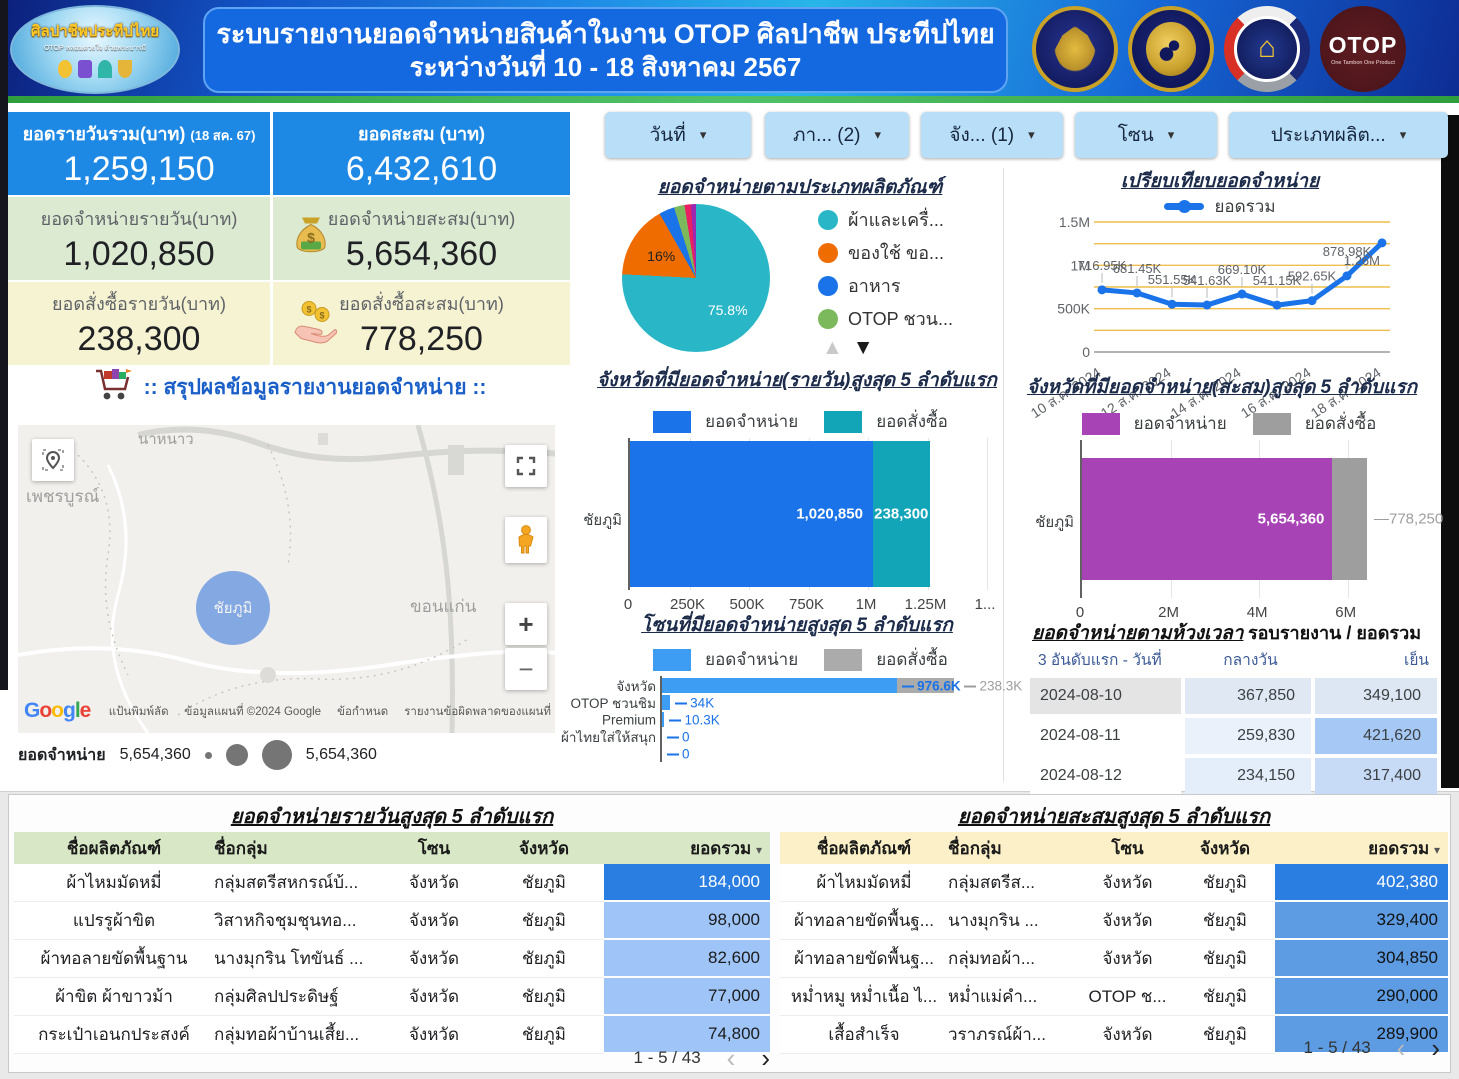 The image size is (1459, 1079). I want to click on column-divider, so click(1003, 475).